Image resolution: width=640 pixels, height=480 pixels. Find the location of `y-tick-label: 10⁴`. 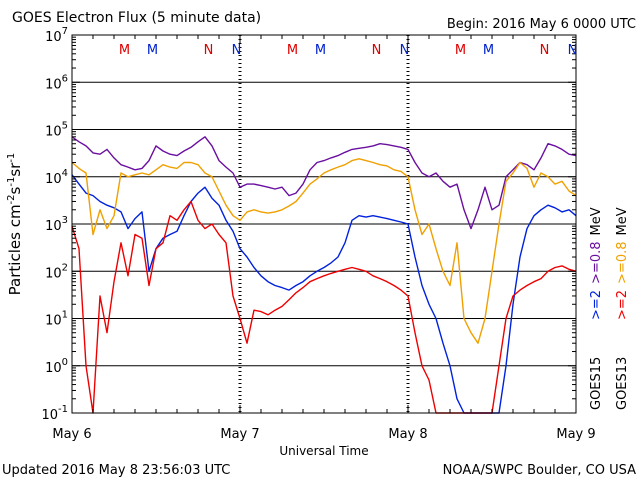

y-tick-label: 10⁴ is located at coordinates (56, 177).